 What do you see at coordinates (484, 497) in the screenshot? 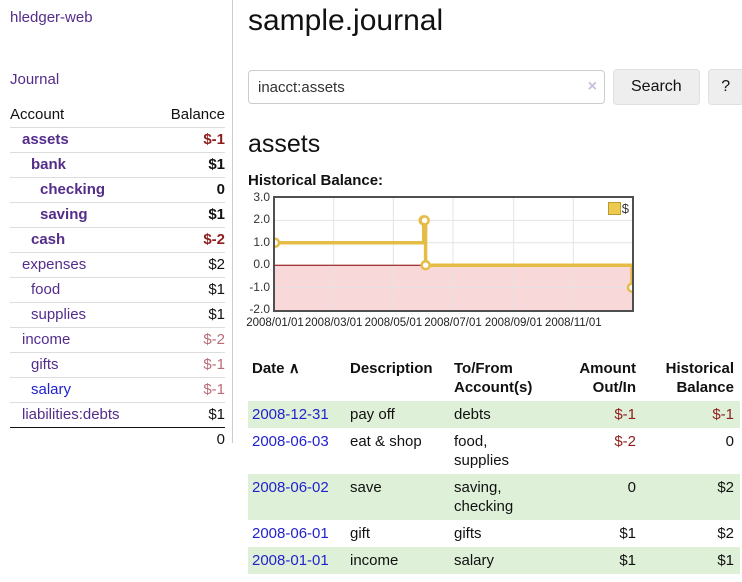
I see `transaction-account: saving, checking` at bounding box center [484, 497].